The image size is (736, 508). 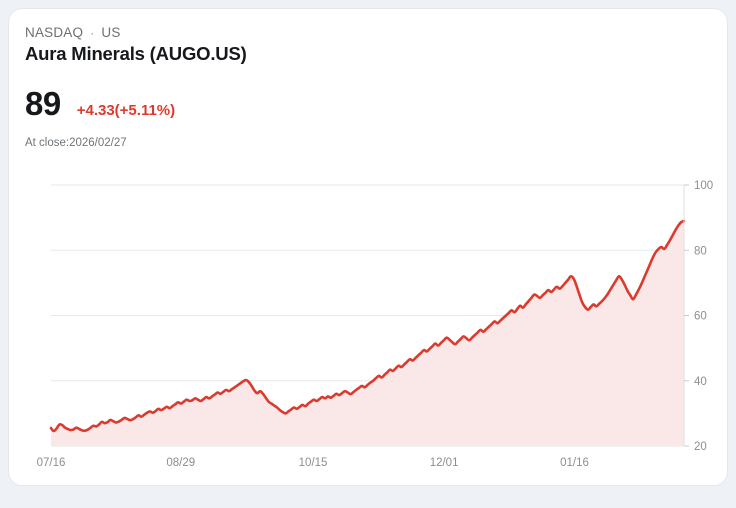 What do you see at coordinates (700, 447) in the screenshot?
I see `svg-text: 20` at bounding box center [700, 447].